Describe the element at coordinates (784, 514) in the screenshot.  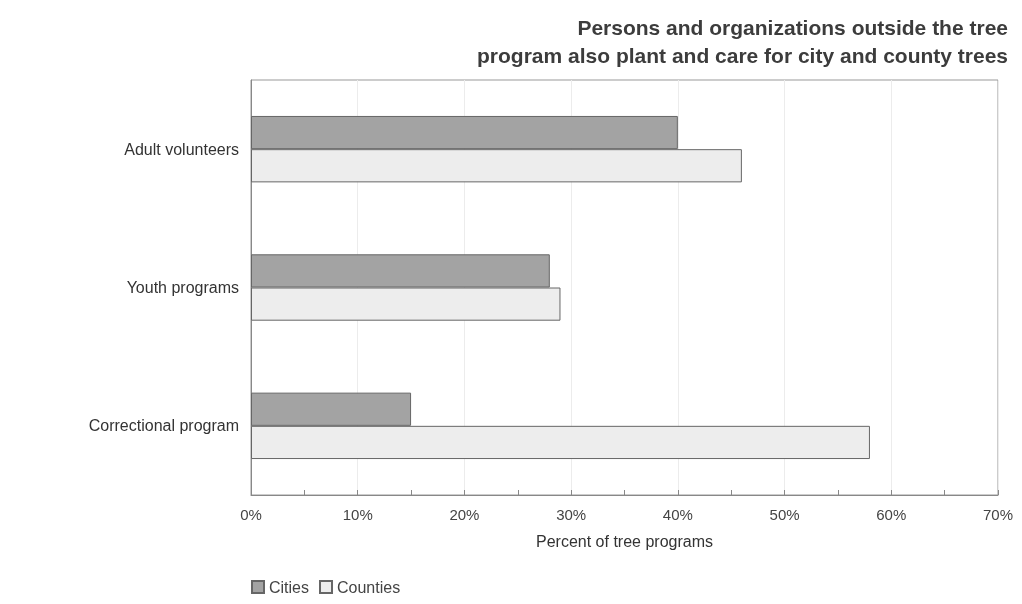
I see `x-tick-label: 50%` at that location.